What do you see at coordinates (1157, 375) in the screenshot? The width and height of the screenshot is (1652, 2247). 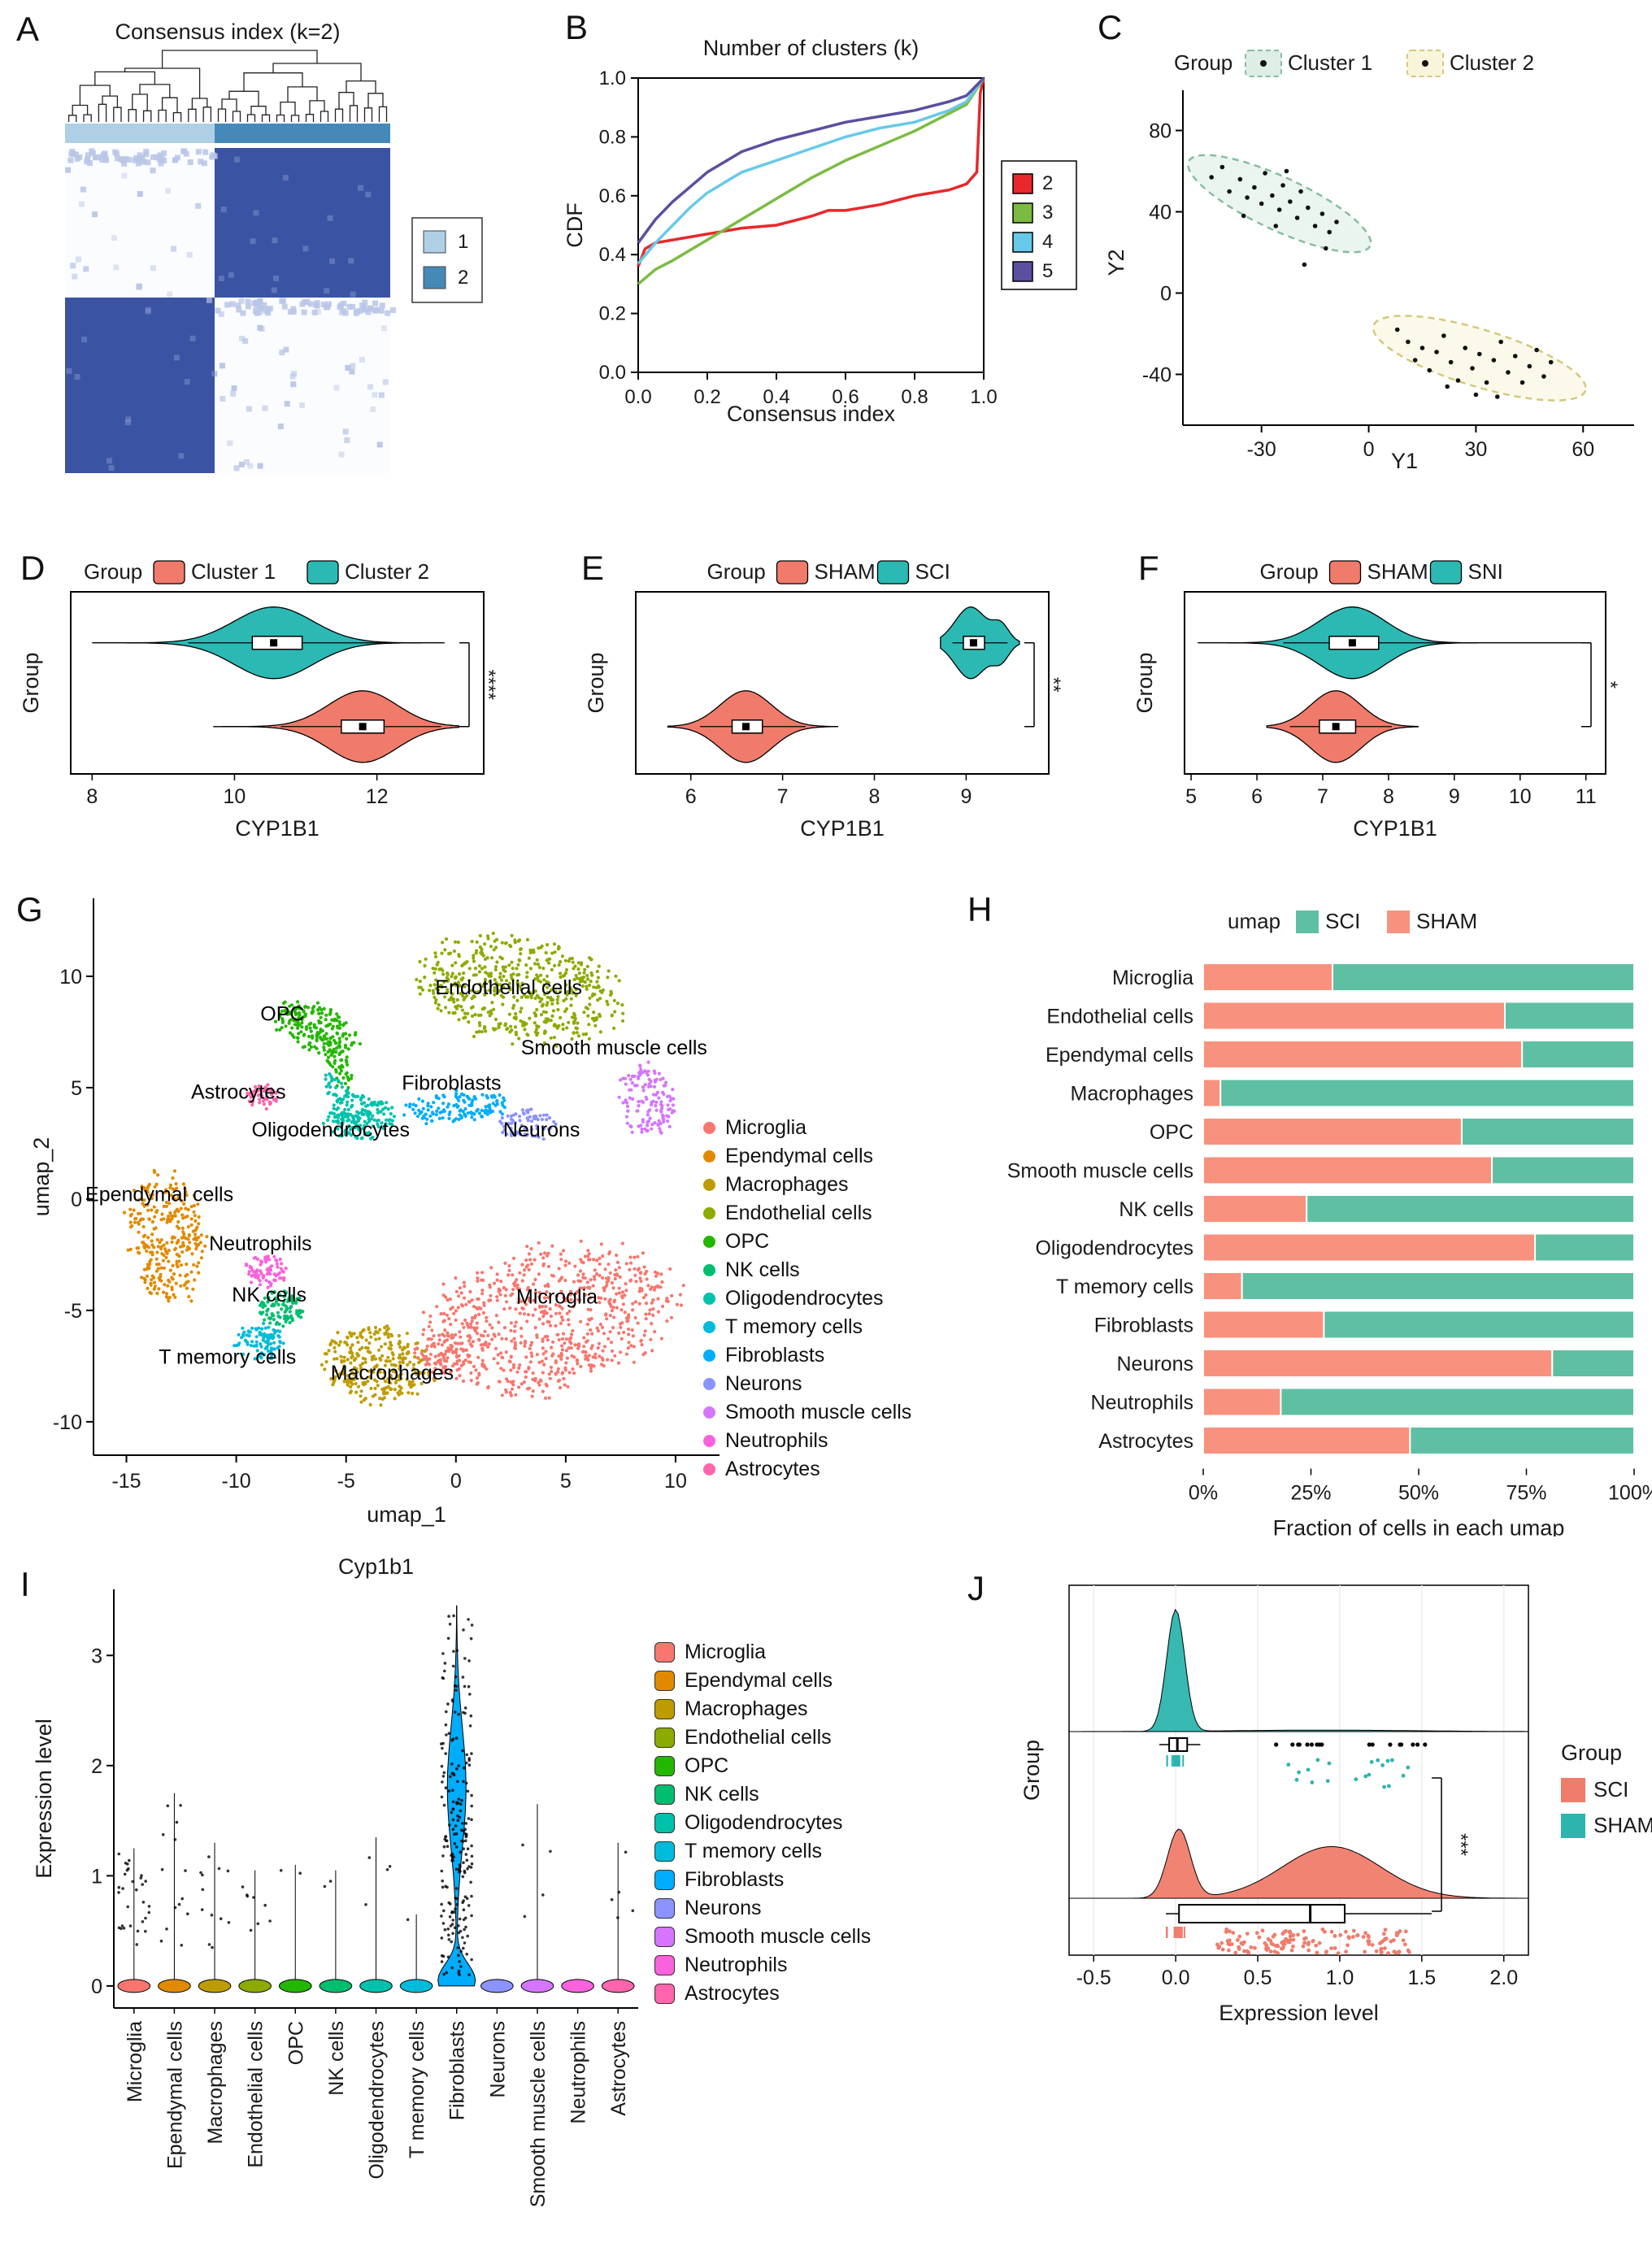 I see `svg-text: -40` at bounding box center [1157, 375].